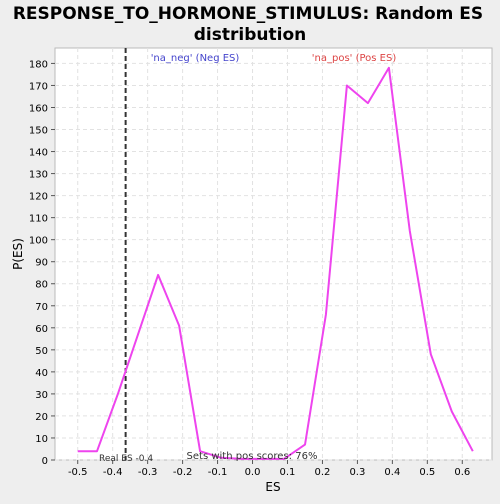  I want to click on x-tick-label: 0.2, so click(322, 472).